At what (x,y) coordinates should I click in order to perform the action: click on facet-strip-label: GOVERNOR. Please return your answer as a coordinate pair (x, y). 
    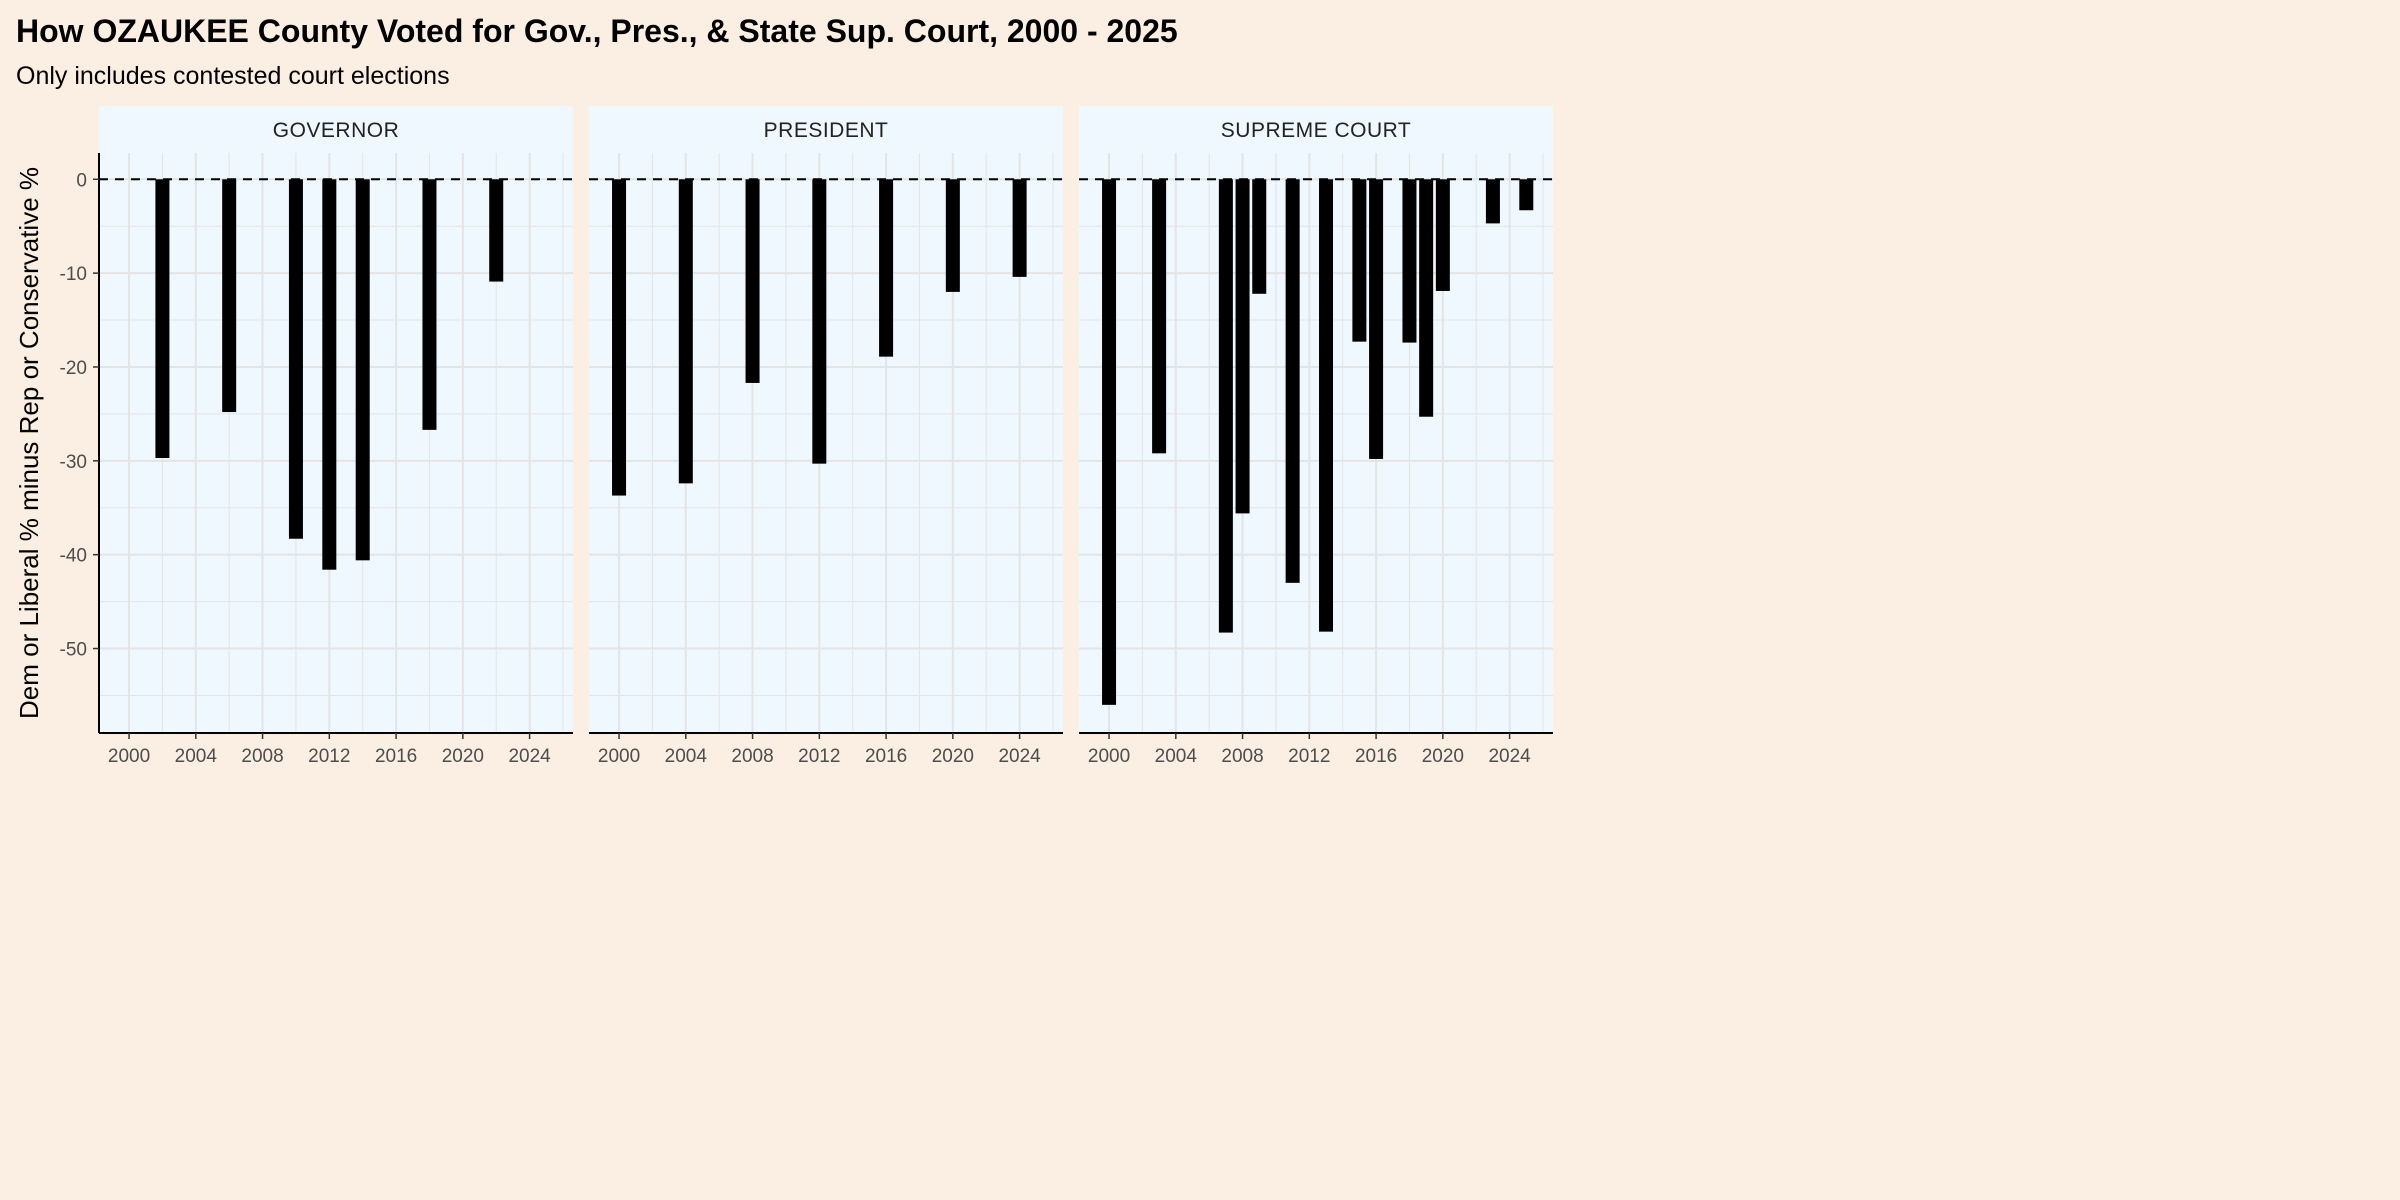
    Looking at the image, I should click on (336, 130).